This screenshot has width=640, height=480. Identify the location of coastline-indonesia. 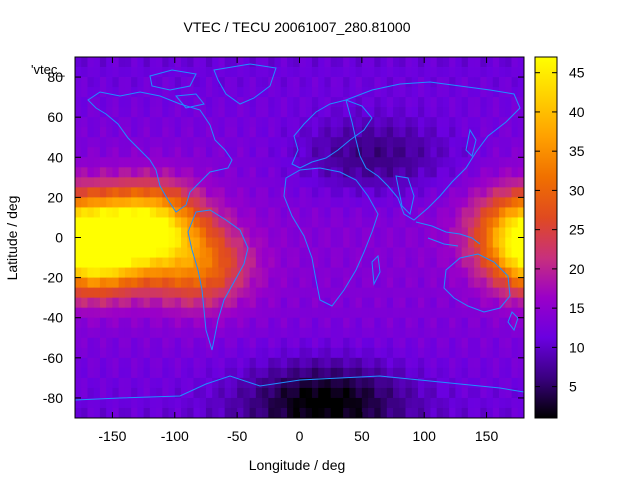
(448, 234).